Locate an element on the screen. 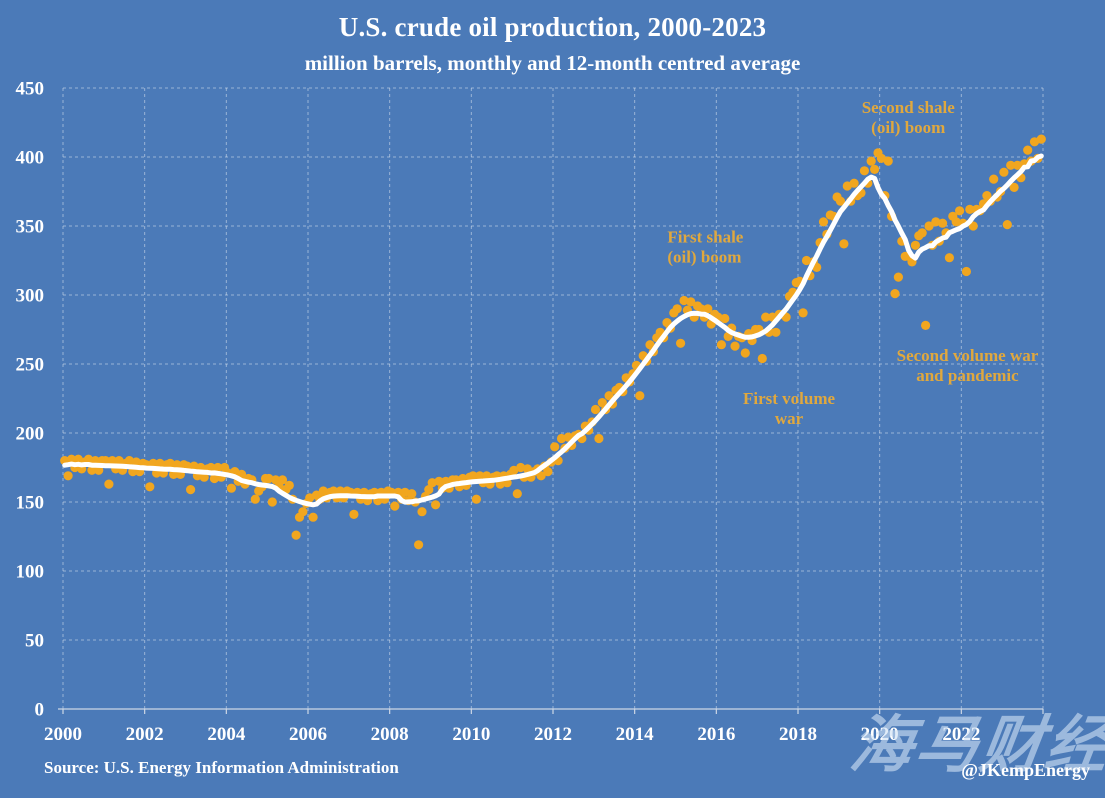  x-tick-label: 2018 is located at coordinates (798, 734).